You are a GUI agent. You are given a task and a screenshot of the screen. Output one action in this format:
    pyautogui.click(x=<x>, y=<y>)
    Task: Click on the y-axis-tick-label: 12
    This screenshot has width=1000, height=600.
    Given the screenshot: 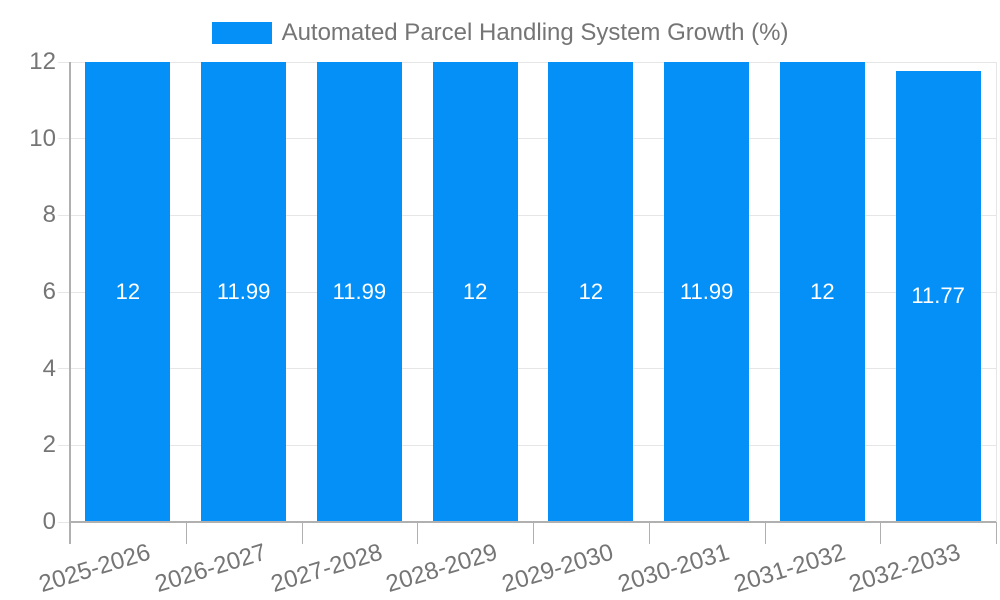 What is the action you would take?
    pyautogui.click(x=42, y=61)
    